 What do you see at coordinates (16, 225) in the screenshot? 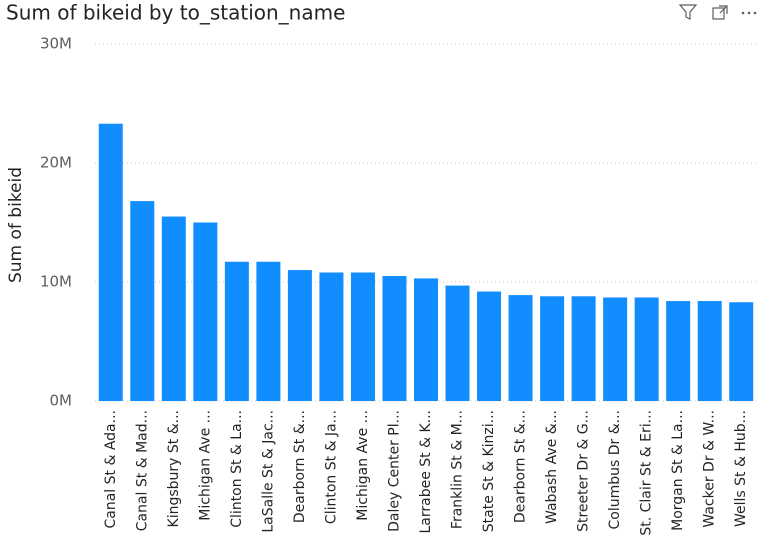
I see `y-axis-title: Sum of bikeid` at bounding box center [16, 225].